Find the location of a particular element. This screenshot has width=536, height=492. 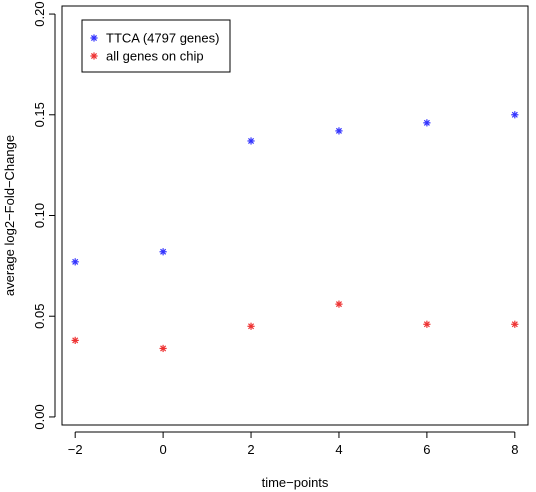

x-tick-label: 6 is located at coordinates (426, 449).